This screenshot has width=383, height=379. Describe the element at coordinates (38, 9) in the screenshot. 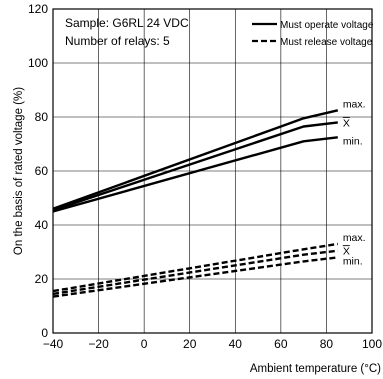

I see `y-tick-label: 120` at that location.